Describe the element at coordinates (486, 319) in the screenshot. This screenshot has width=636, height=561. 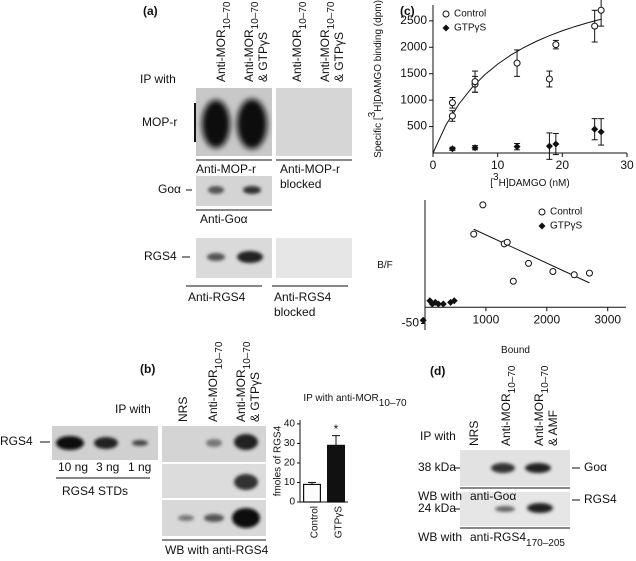
I see `x-tick-label: 1000` at that location.